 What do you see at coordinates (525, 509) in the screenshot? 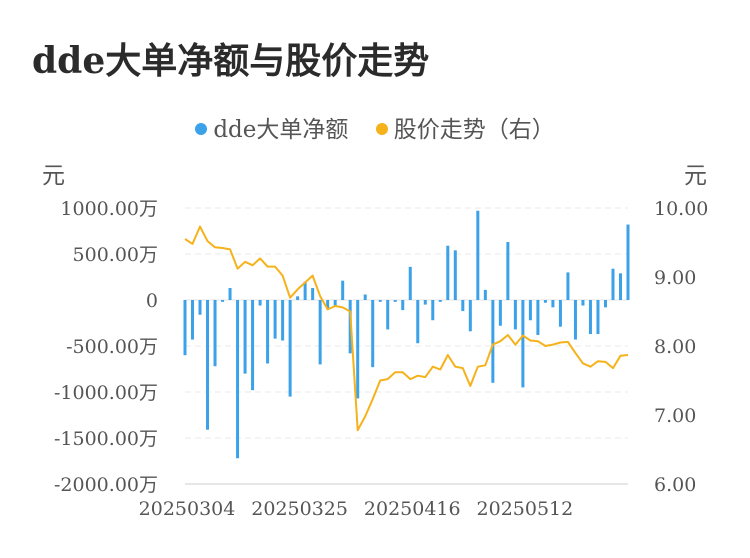
I see `x-axis-tick-label: 20250512` at bounding box center [525, 509].